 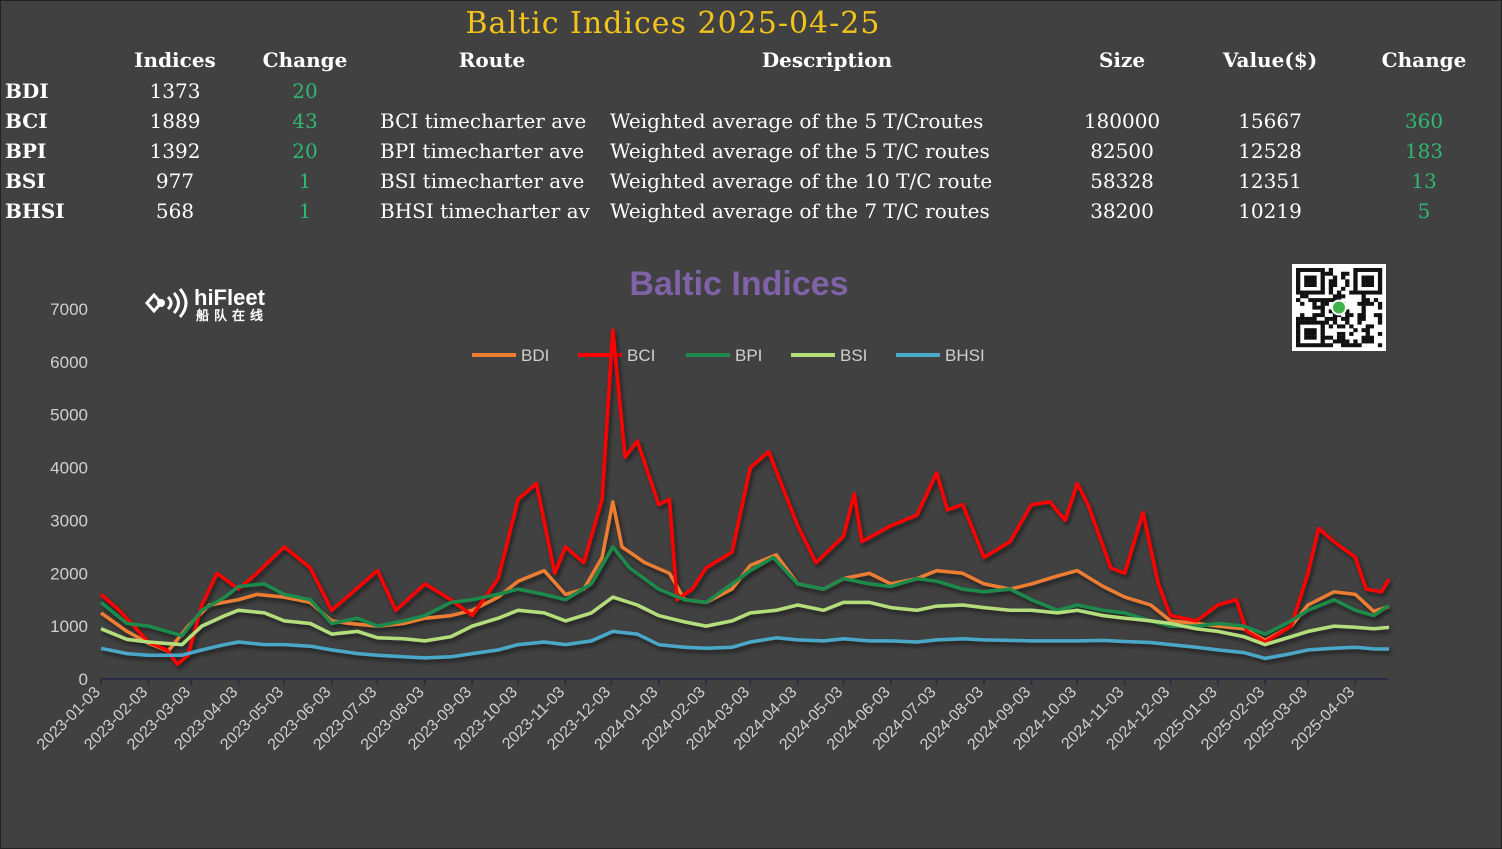 What do you see at coordinates (69, 520) in the screenshot?
I see `y-tick-label: 3000` at bounding box center [69, 520].